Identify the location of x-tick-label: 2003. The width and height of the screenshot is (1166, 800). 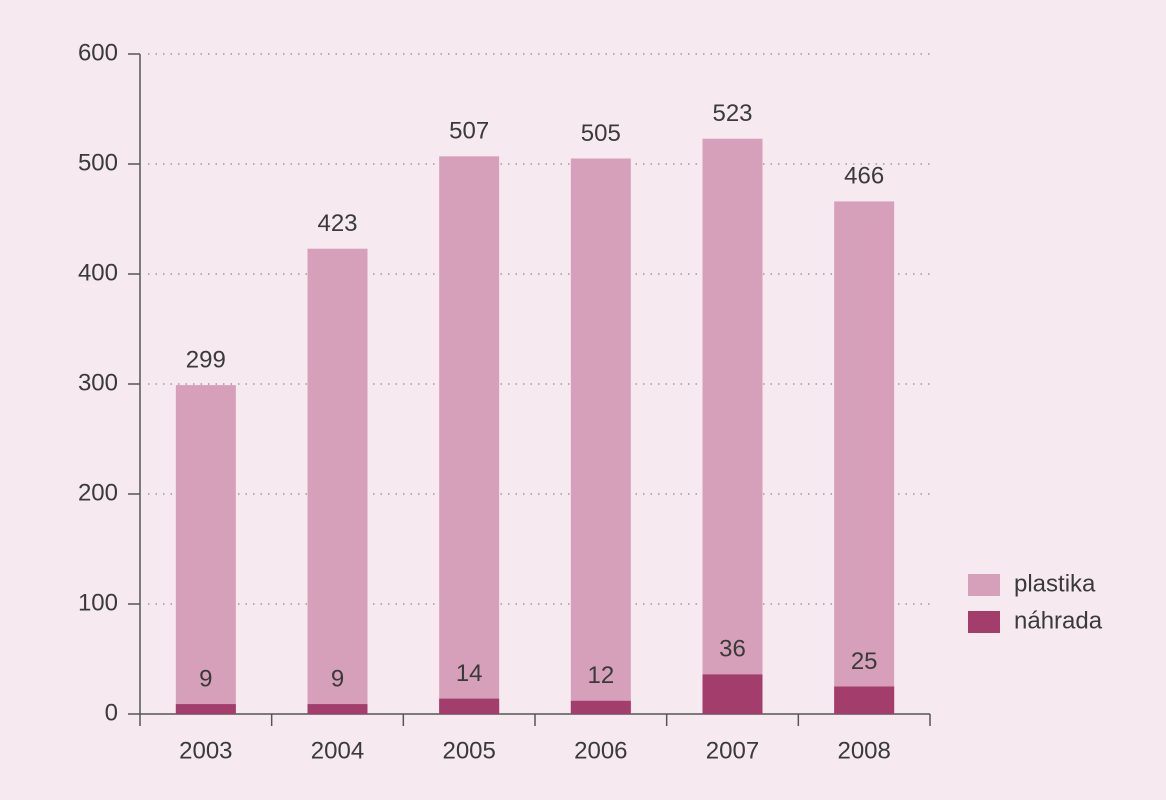
(205, 750).